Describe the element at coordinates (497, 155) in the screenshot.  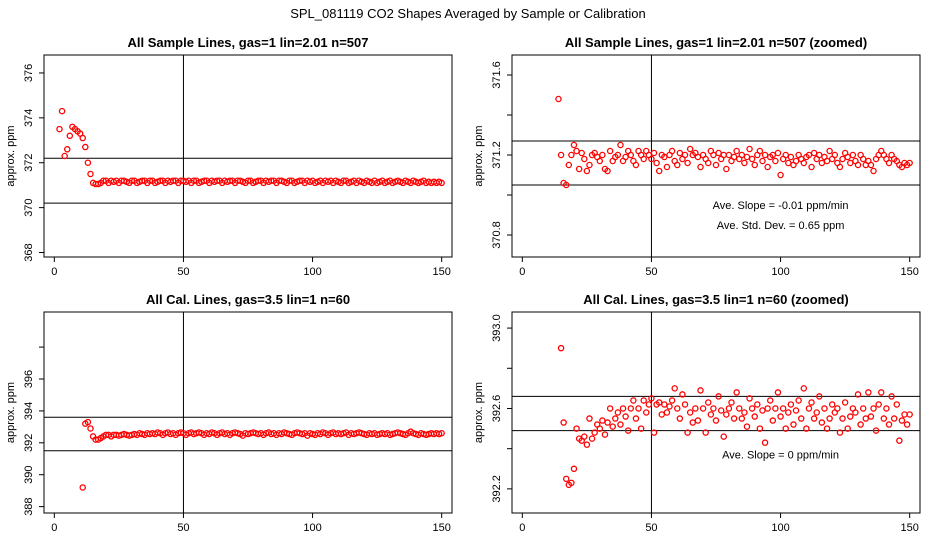
I see `y-tick-label: 371.2` at that location.